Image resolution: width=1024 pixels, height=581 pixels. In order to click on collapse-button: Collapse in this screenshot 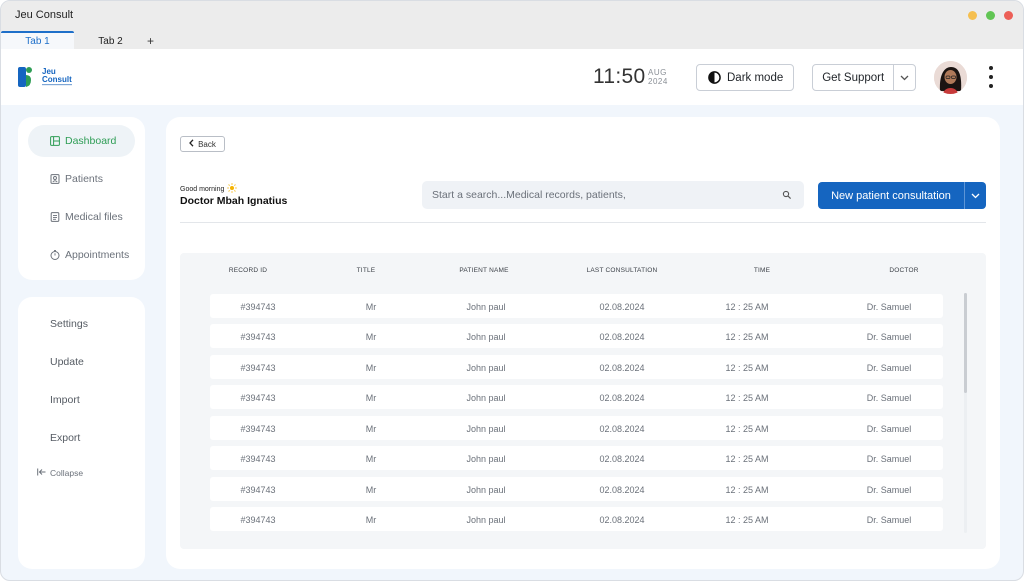, I will do `click(60, 473)`.